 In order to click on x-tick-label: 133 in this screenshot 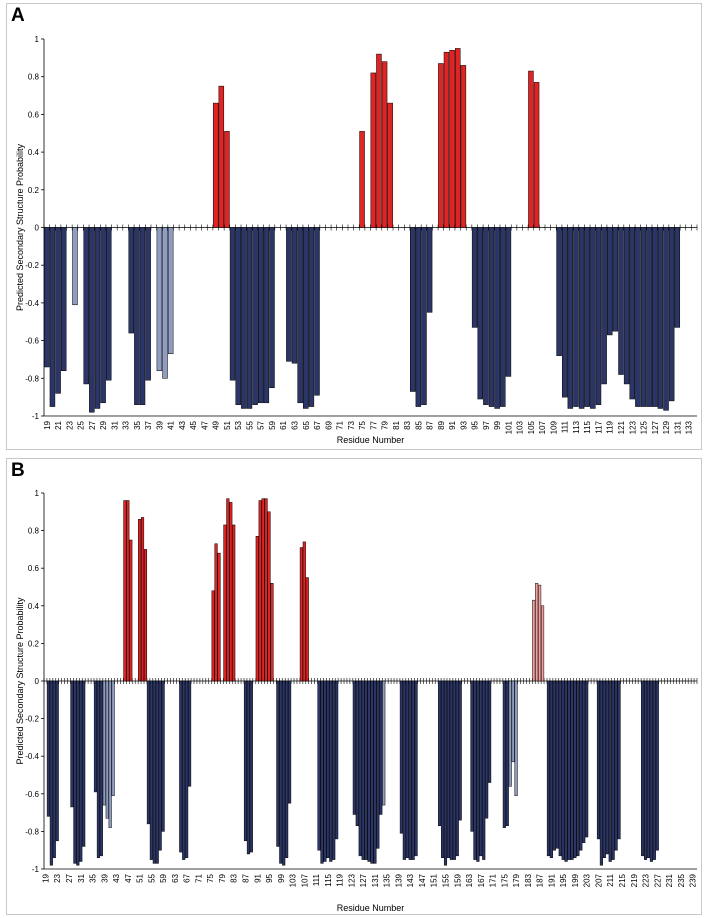, I will do `click(689, 427)`.